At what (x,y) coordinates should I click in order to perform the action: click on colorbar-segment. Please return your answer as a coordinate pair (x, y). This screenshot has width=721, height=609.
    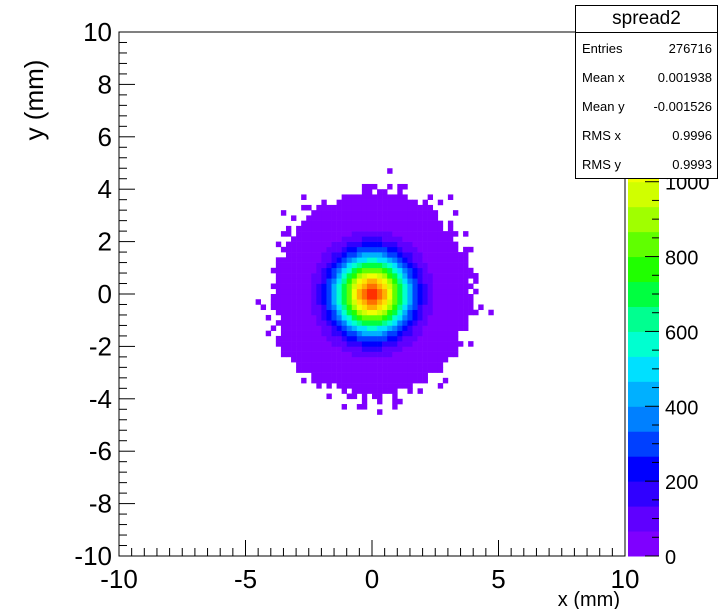
    Looking at the image, I should click on (643, 343).